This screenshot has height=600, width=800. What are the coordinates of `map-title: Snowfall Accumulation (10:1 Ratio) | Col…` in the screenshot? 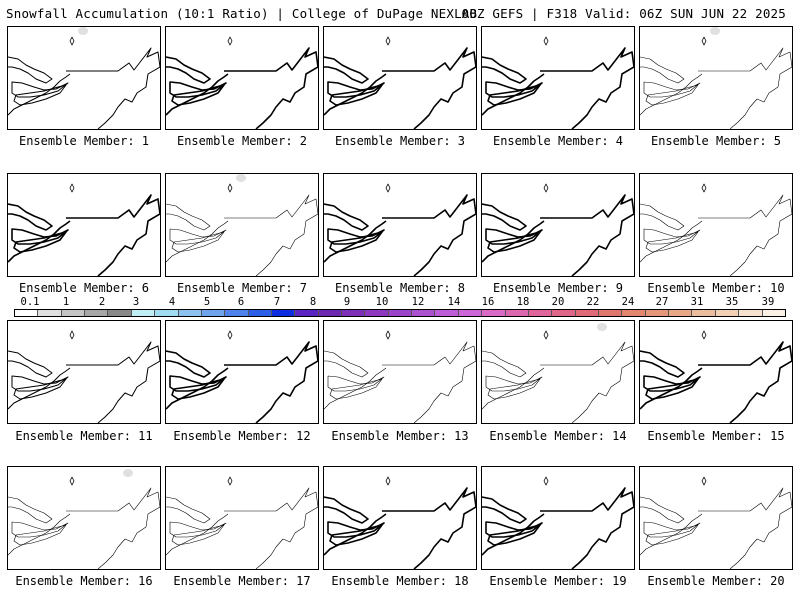 It's located at (242, 13).